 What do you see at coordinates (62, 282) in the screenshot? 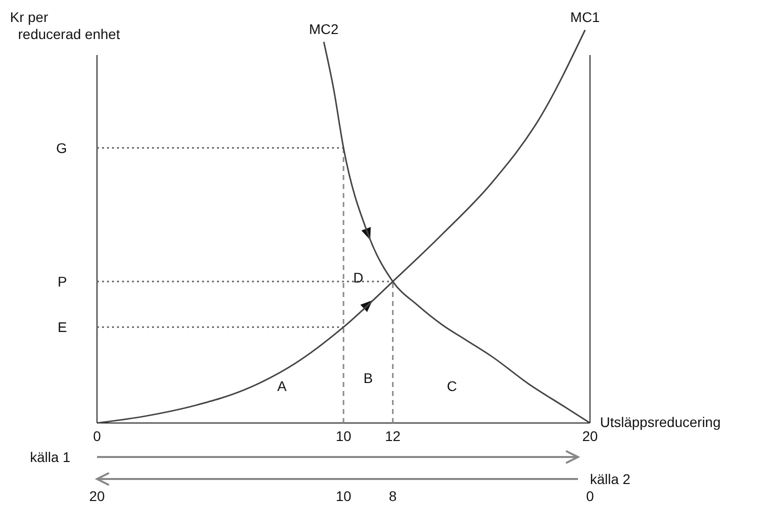
I see `ref-line-label: P` at bounding box center [62, 282].